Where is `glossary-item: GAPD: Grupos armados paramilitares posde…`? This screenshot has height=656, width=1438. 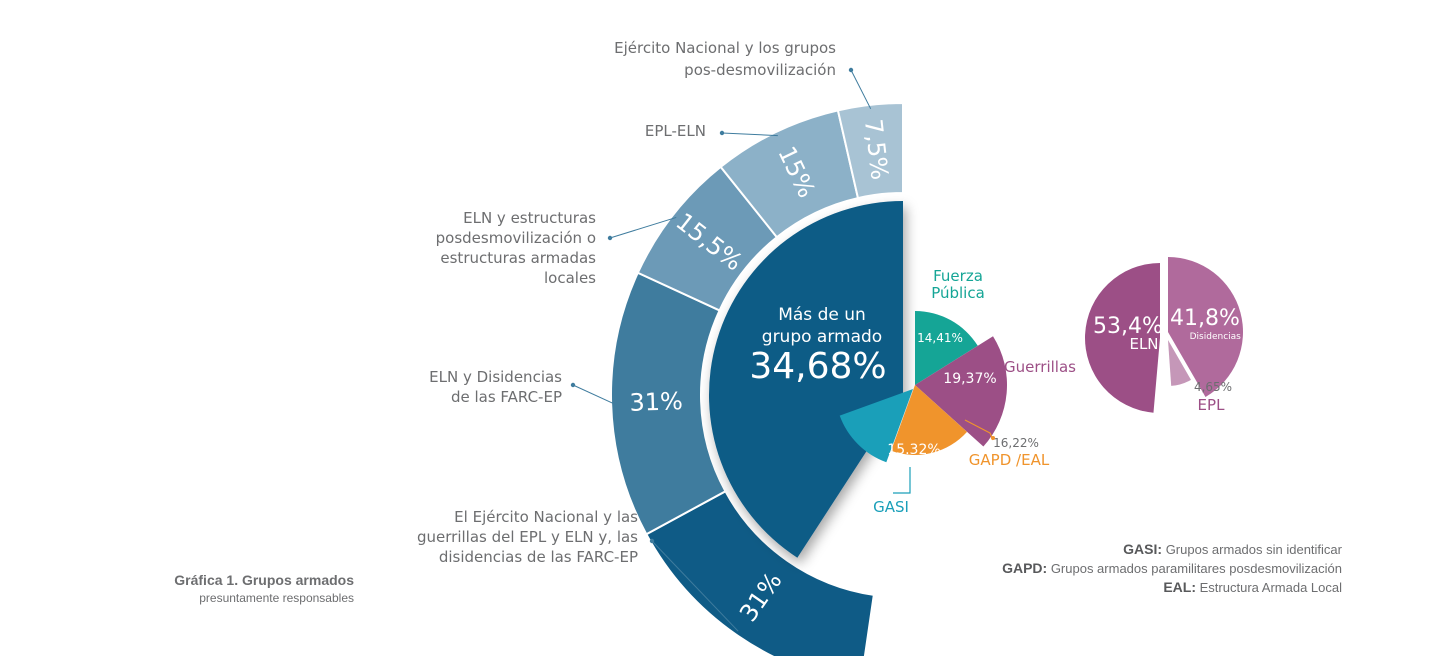 glossary-item: GAPD: Grupos armados paramilitares posde… is located at coordinates (1172, 568).